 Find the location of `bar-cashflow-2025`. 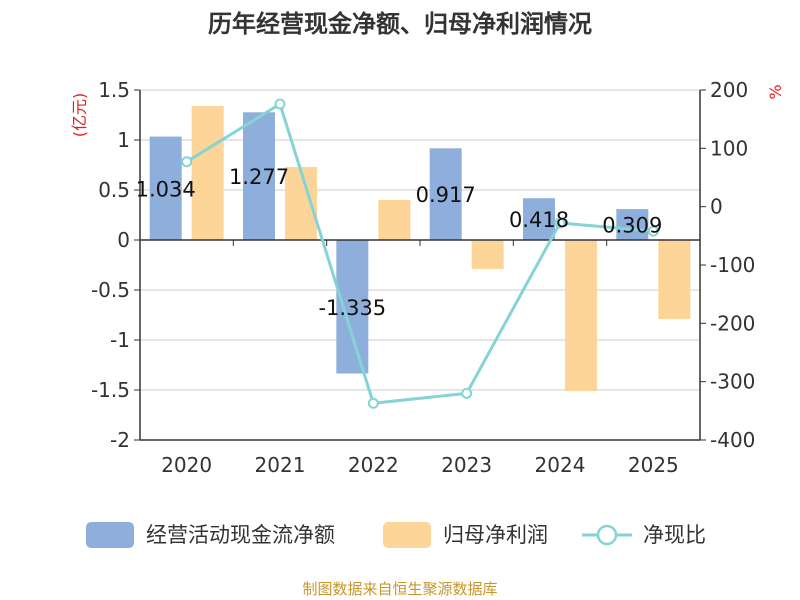

bar-cashflow-2025 is located at coordinates (632, 224).